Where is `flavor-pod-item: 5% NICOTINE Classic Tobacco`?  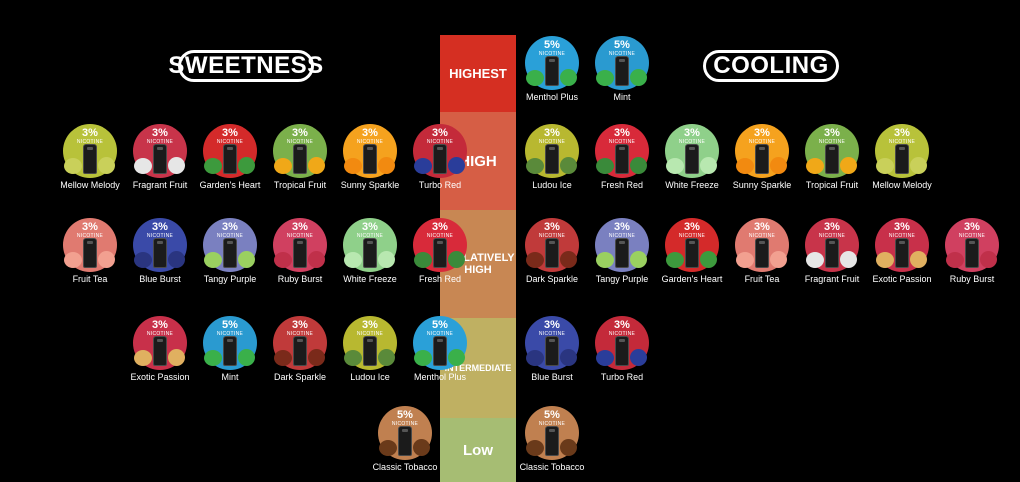
flavor-pod-item: 5% NICOTINE Classic Tobacco is located at coordinates (552, 442).